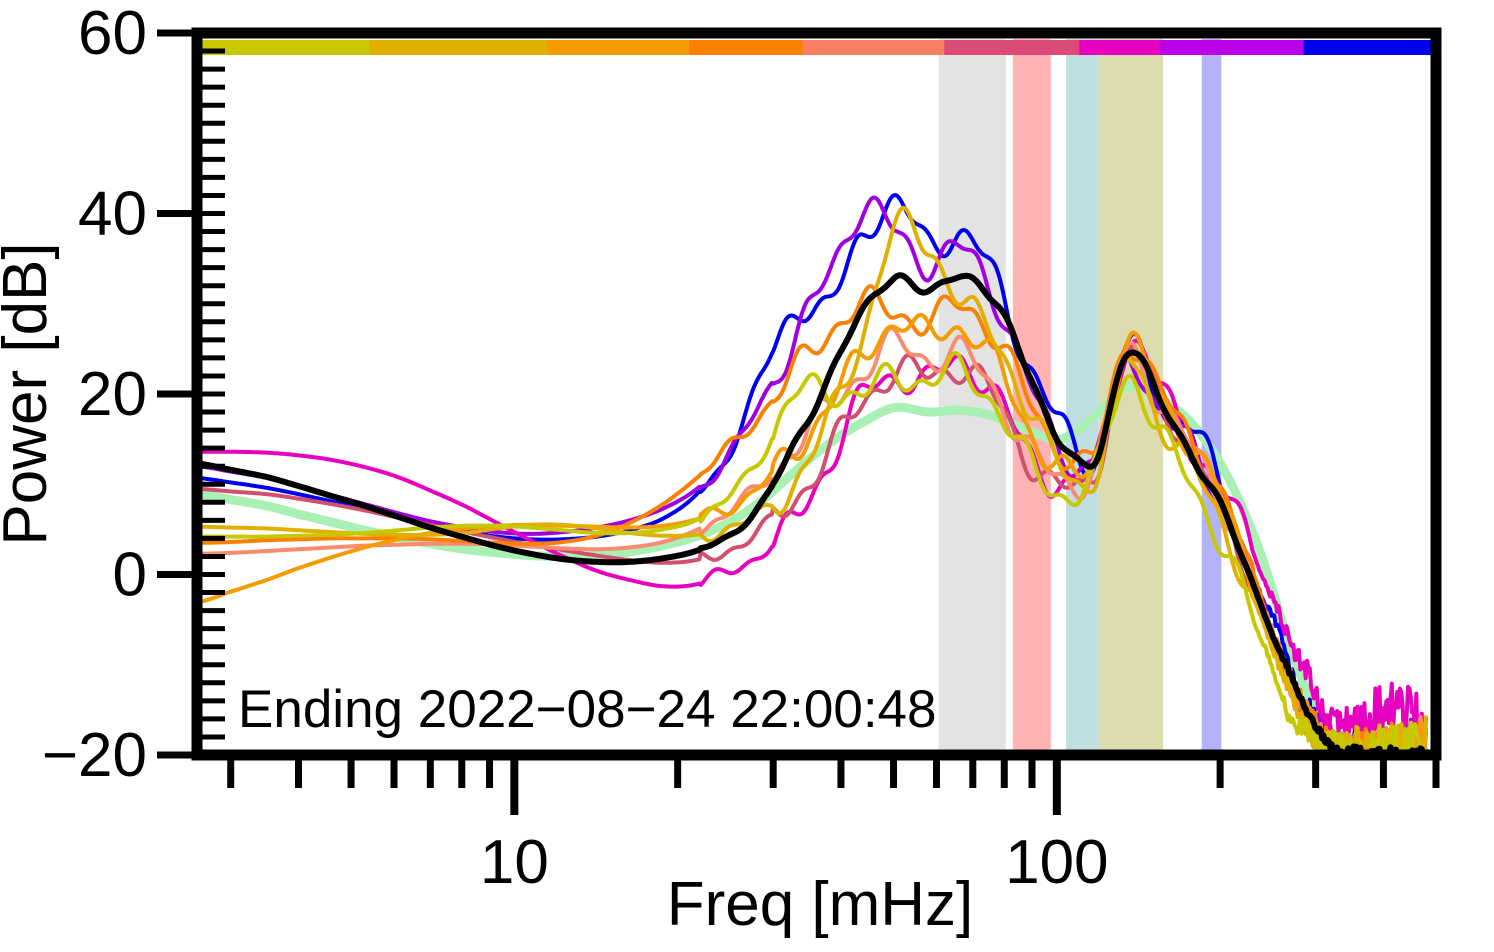 The width and height of the screenshot is (1494, 952). Describe the element at coordinates (30, 393) in the screenshot. I see `y-axis-label: Power [dB]` at that location.